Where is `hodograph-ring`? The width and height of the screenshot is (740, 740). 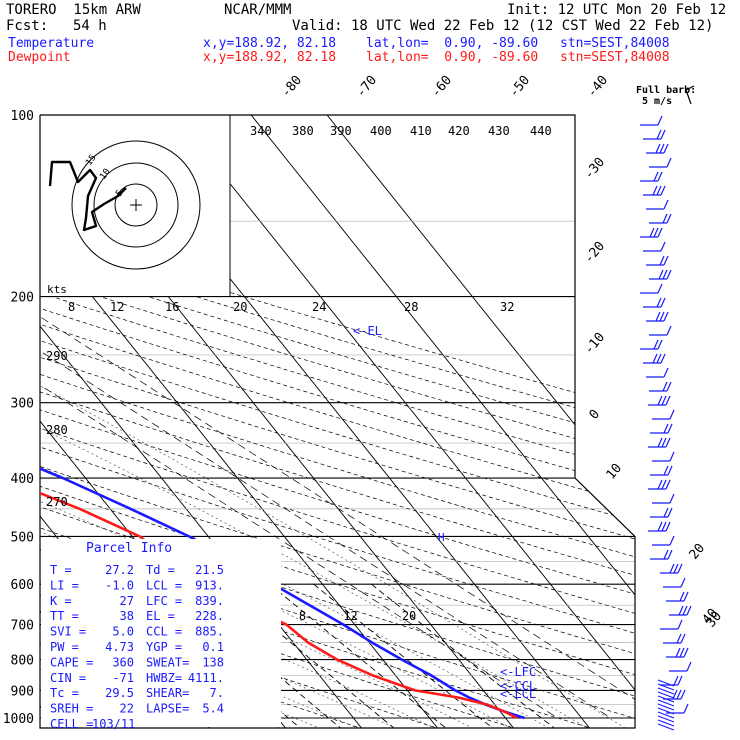 hodograph-ring is located at coordinates (136, 205).